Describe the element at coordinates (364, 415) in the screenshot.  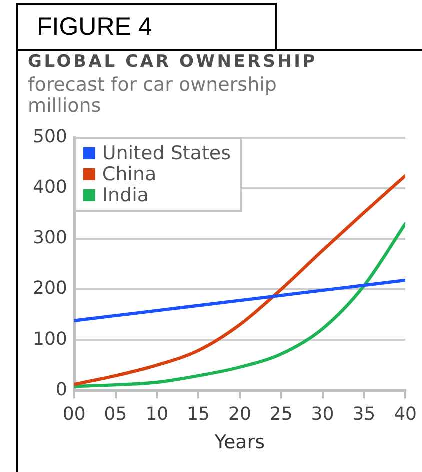
I see `x-tick-label: 35` at that location.